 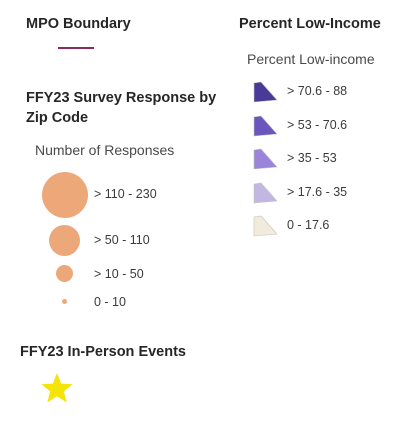 What do you see at coordinates (121, 108) in the screenshot?
I see `survey-title: FFY23 Survey Response by Zip Code` at bounding box center [121, 108].